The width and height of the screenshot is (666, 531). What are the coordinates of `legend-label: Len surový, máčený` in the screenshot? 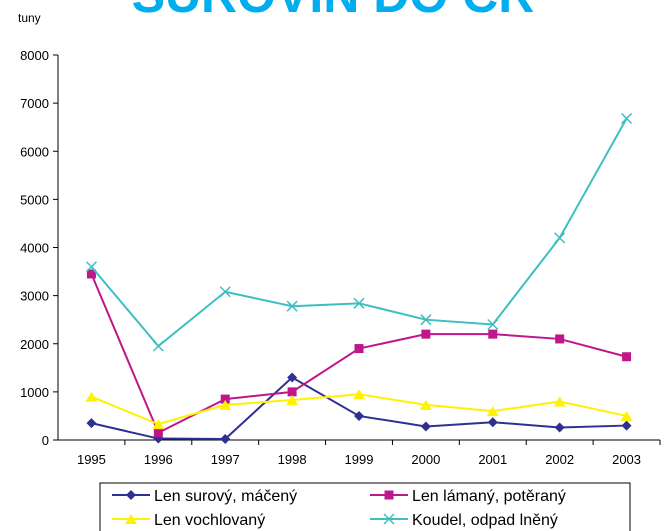 It's located at (225, 496).